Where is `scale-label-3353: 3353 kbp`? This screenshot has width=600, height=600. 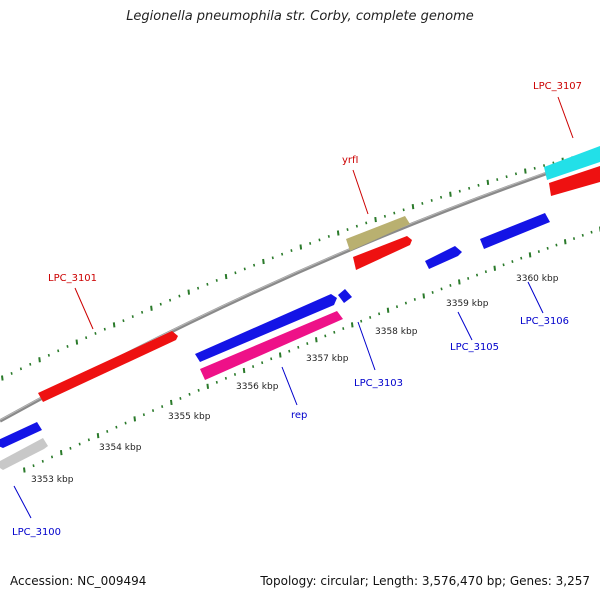
scale-label-3353: 3353 kbp is located at coordinates (52, 480).